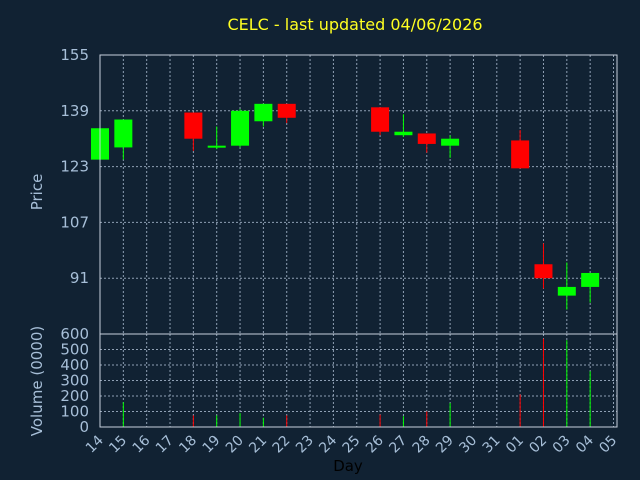  Describe the element at coordinates (188, 445) in the screenshot. I see `x-tick-label: 18` at that location.